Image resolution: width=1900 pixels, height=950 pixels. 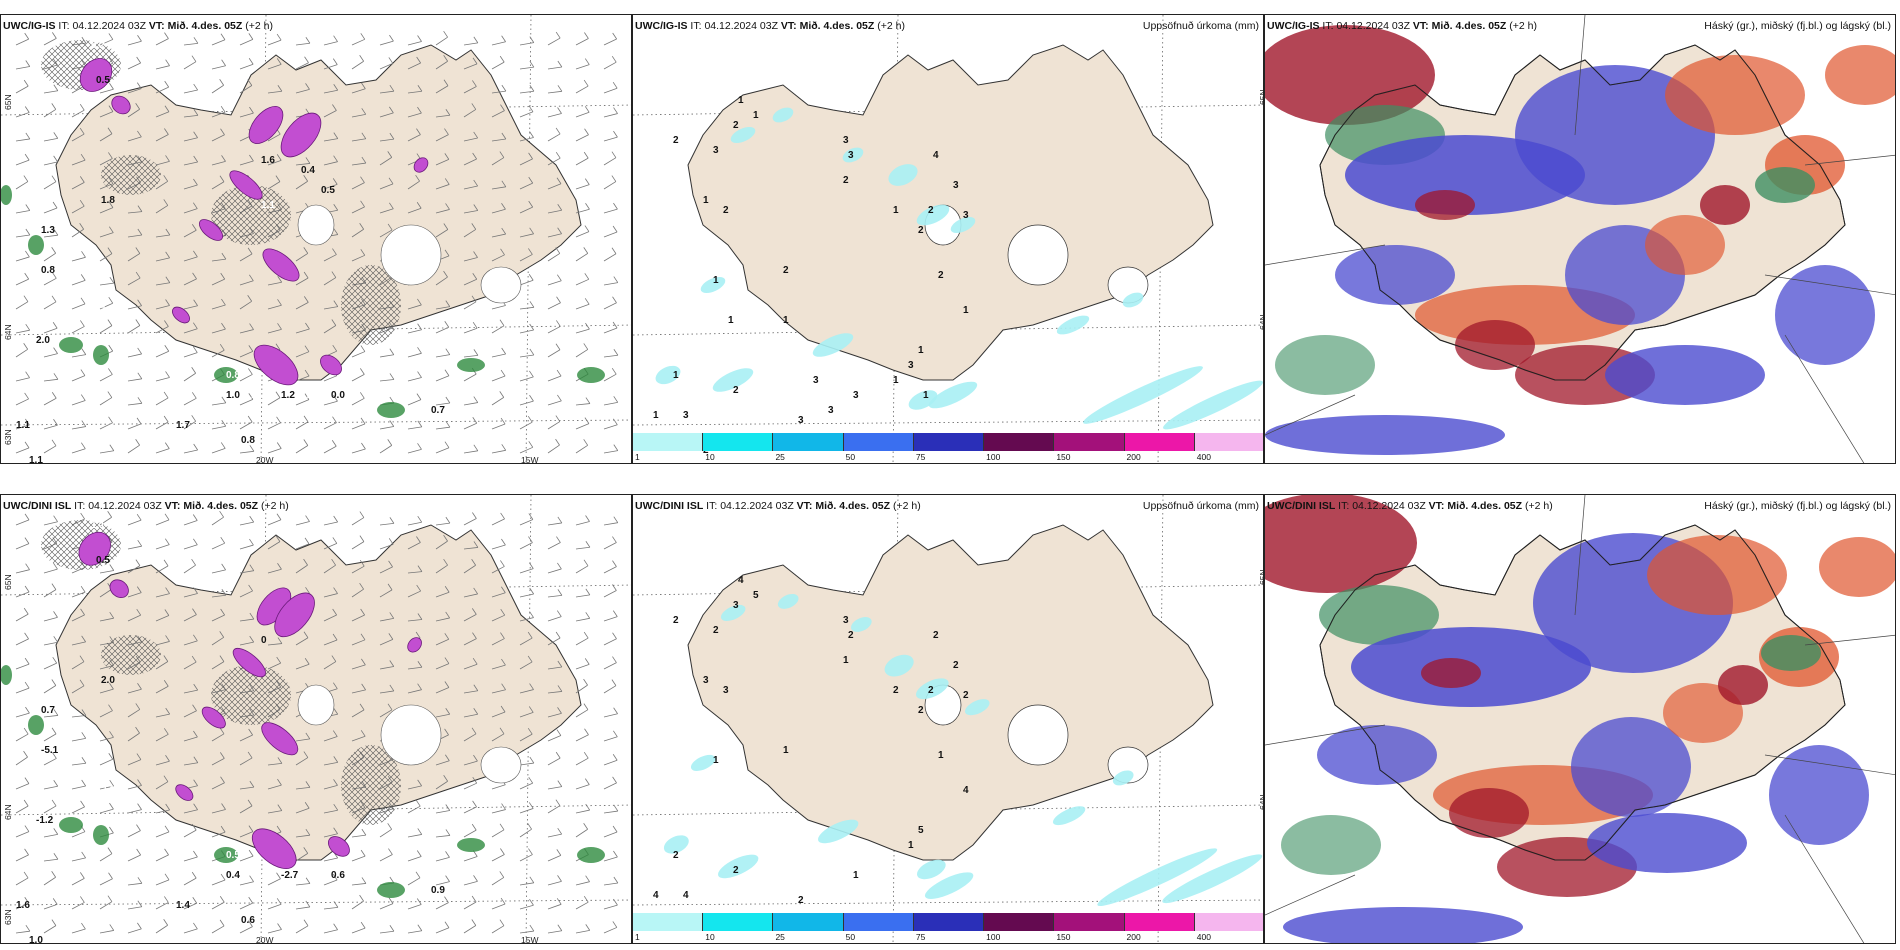 What do you see at coordinates (45, 820) in the screenshot?
I see `map-value-label: -1.2` at bounding box center [45, 820].